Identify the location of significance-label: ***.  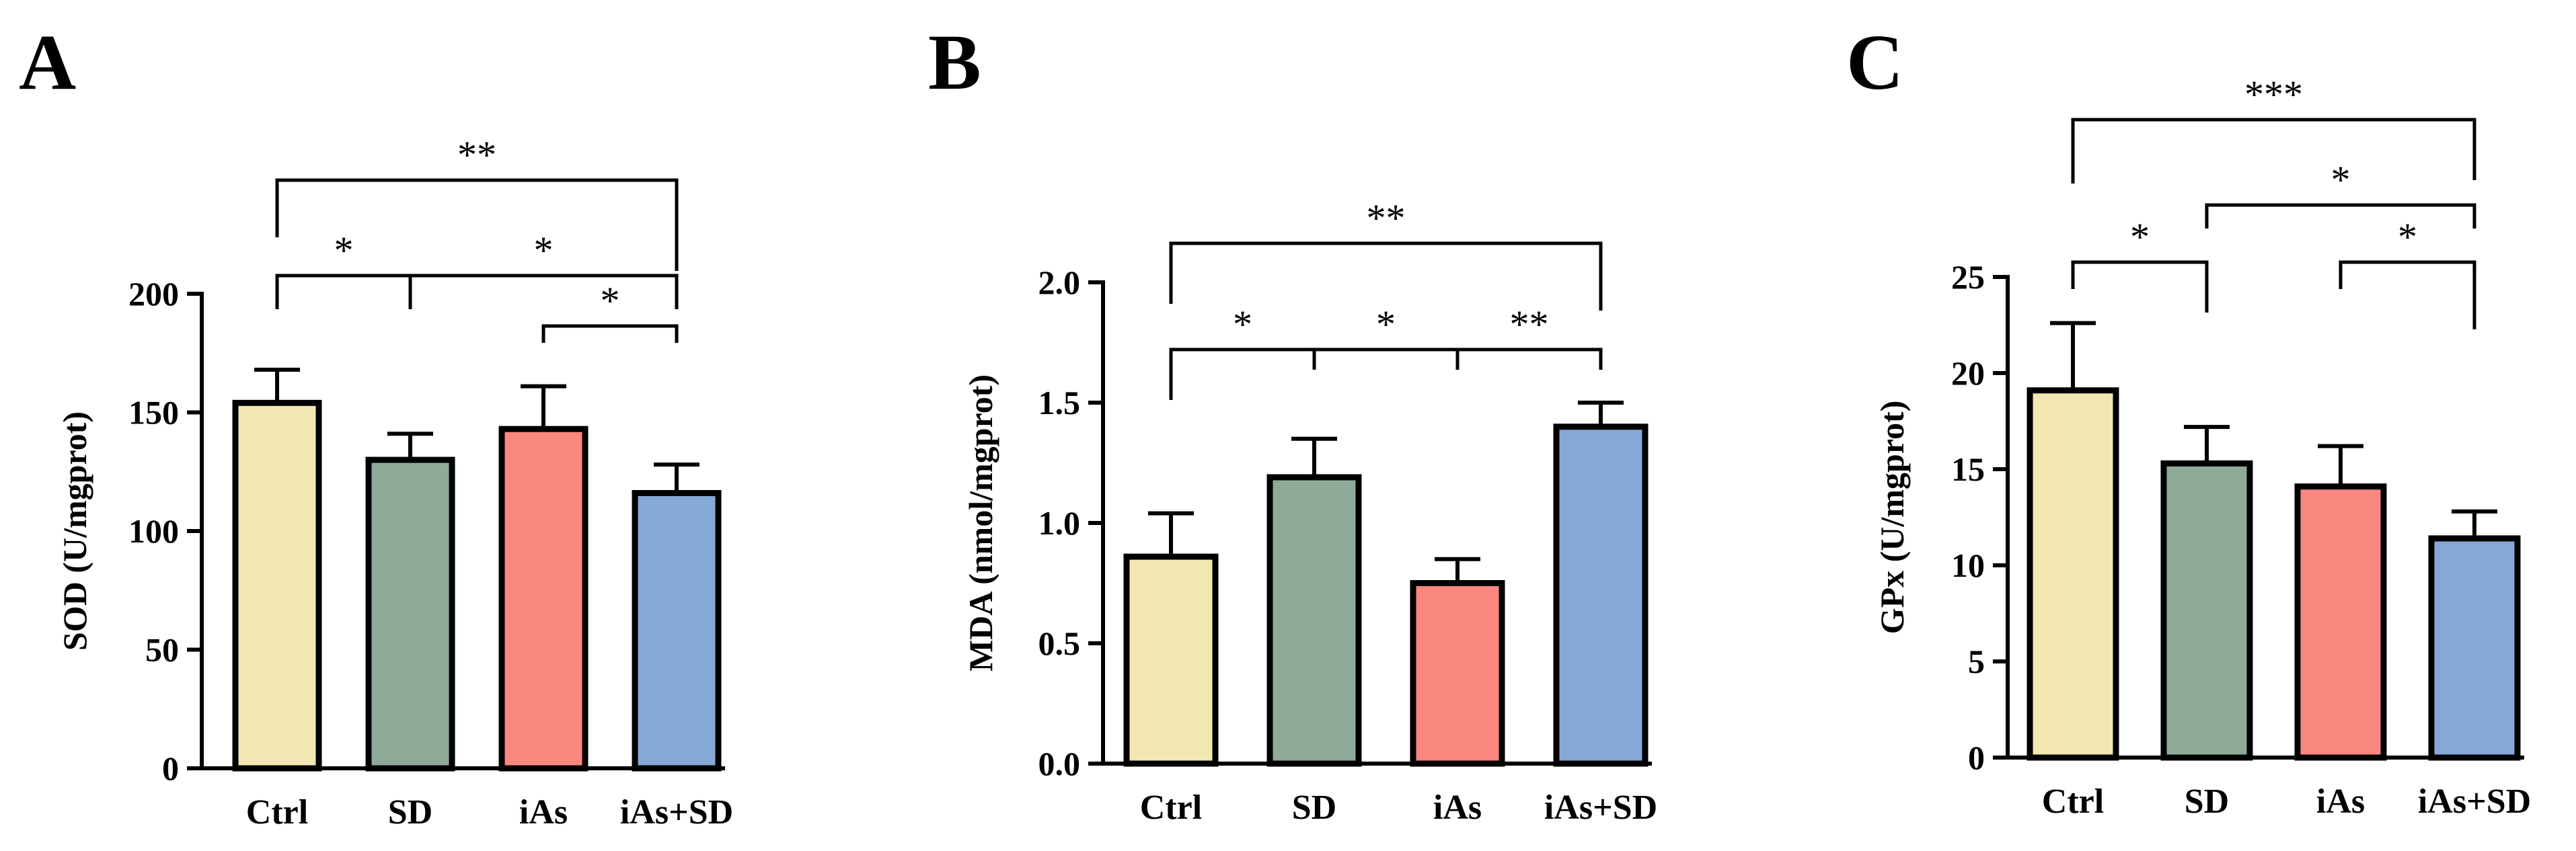
(2273, 95).